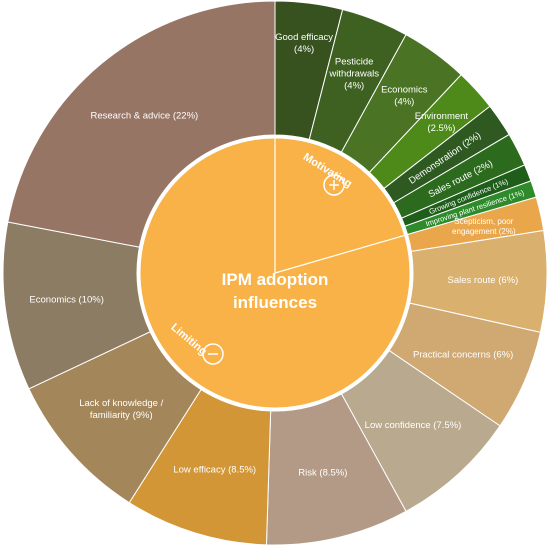 This screenshot has width=550, height=547. Describe the element at coordinates (340, 254) in the screenshot. I see `group-divider` at that location.